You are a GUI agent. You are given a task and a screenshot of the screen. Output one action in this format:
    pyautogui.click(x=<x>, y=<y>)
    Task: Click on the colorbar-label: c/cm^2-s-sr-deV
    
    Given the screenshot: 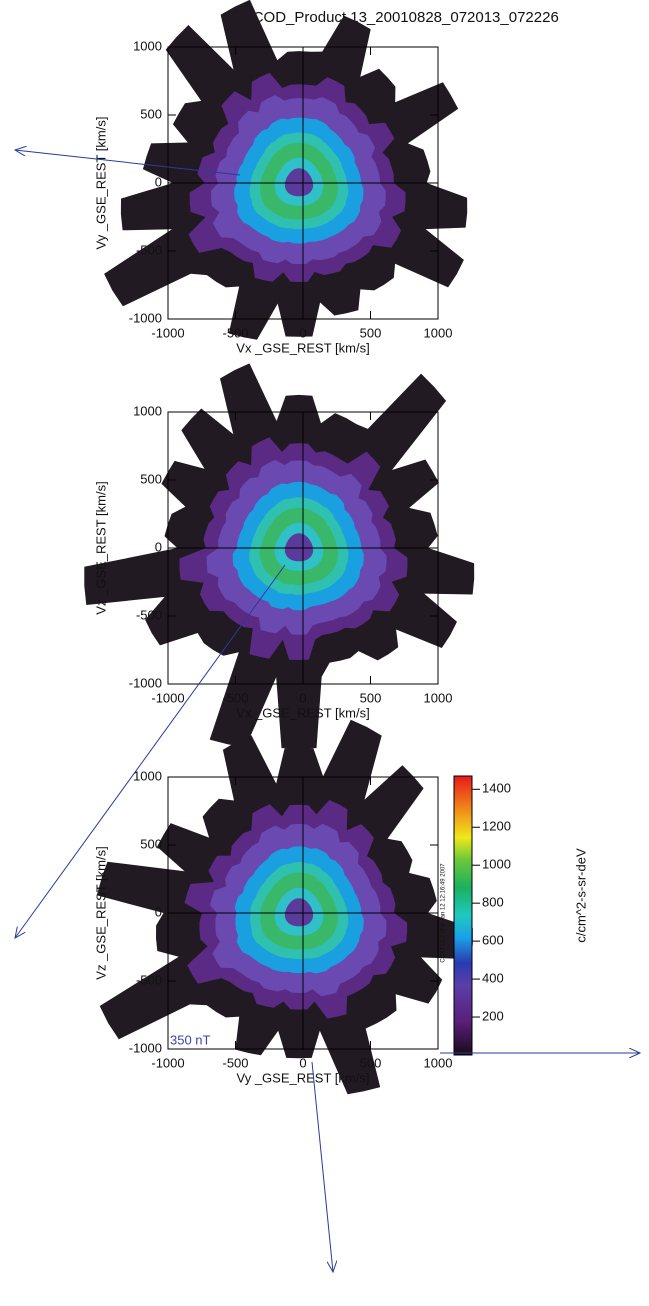 What is the action you would take?
    pyautogui.click(x=580, y=895)
    